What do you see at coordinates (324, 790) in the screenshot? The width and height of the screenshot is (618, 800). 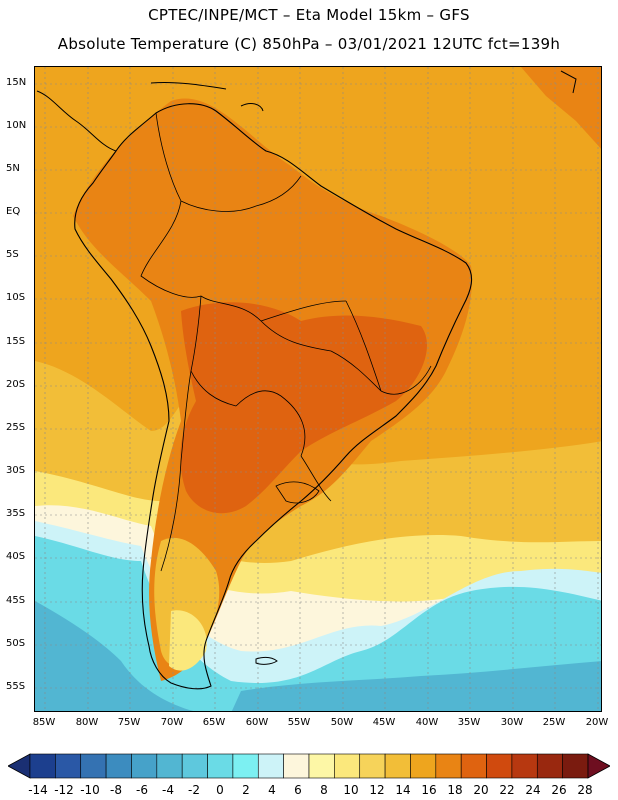 I see `colorbar-label: 8` at bounding box center [324, 790].